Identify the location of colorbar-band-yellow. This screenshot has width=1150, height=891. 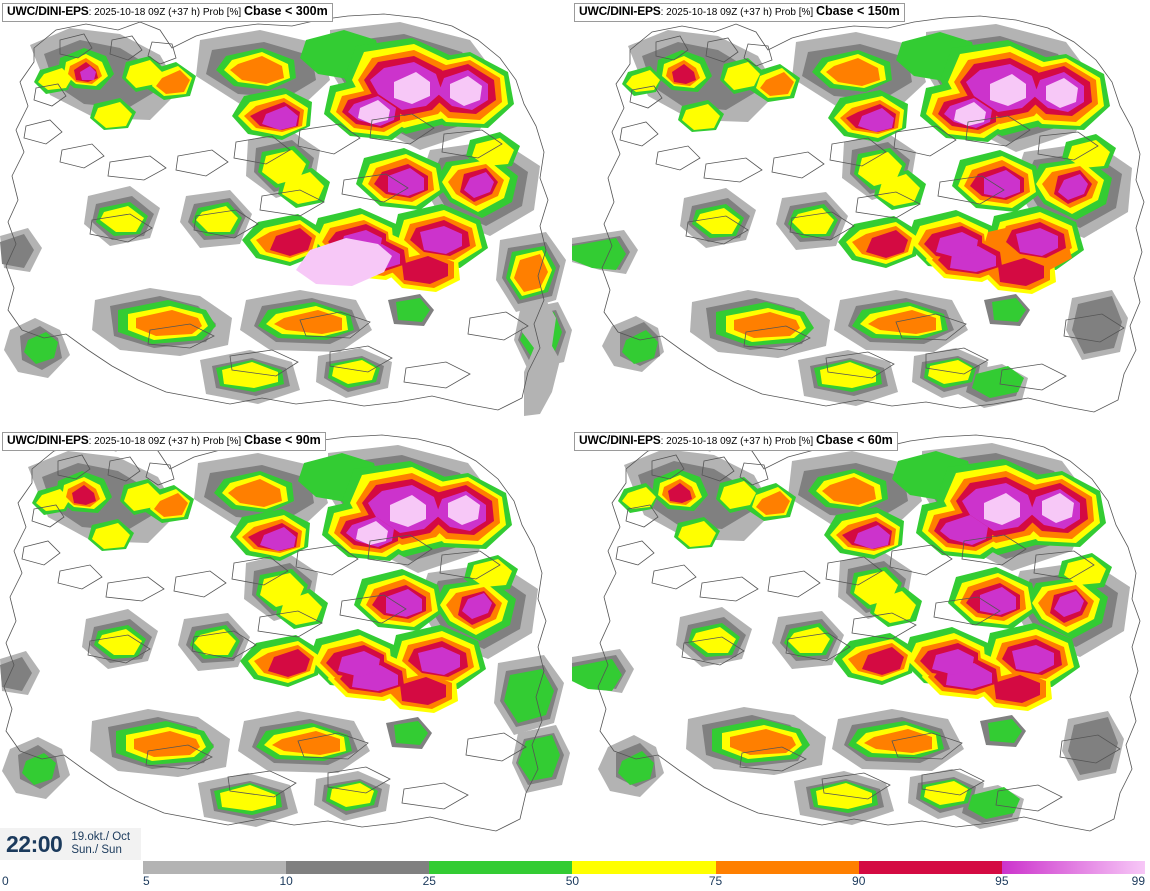
(644, 867).